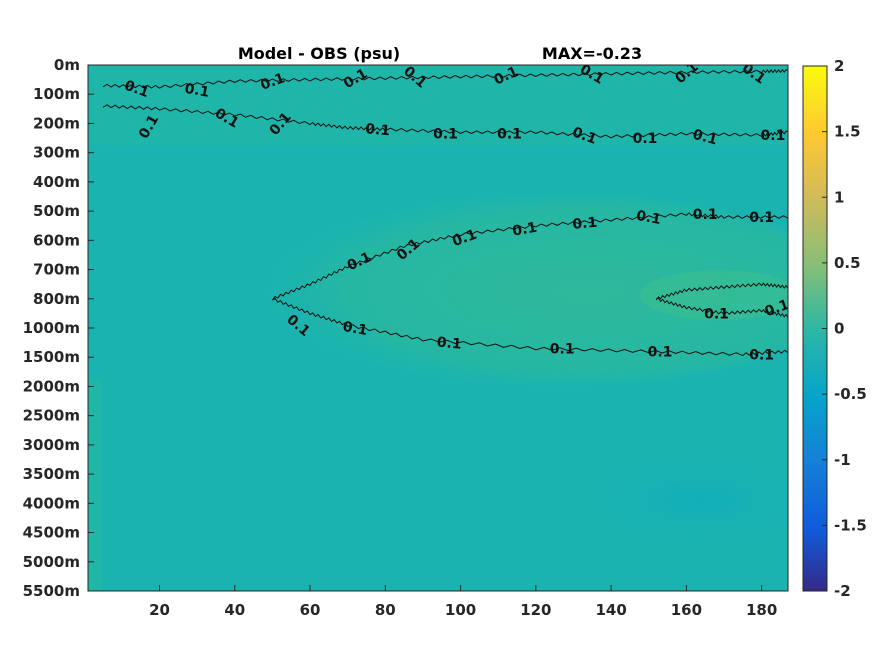  Describe the element at coordinates (839, 329) in the screenshot. I see `colorbar-tick-label: 0` at that location.